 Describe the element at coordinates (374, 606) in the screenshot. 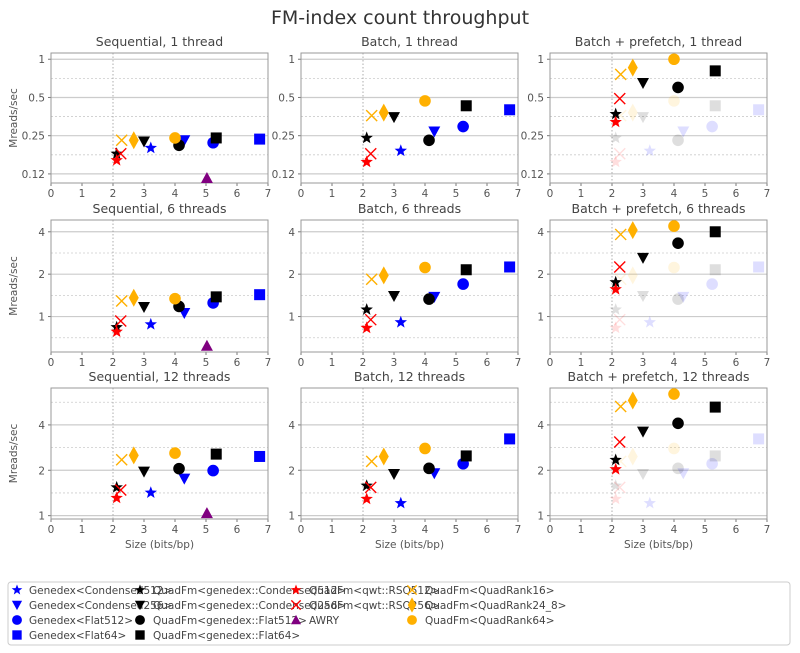

I see `legend-label: QuadFm<qwt::RSQ256>` at that location.